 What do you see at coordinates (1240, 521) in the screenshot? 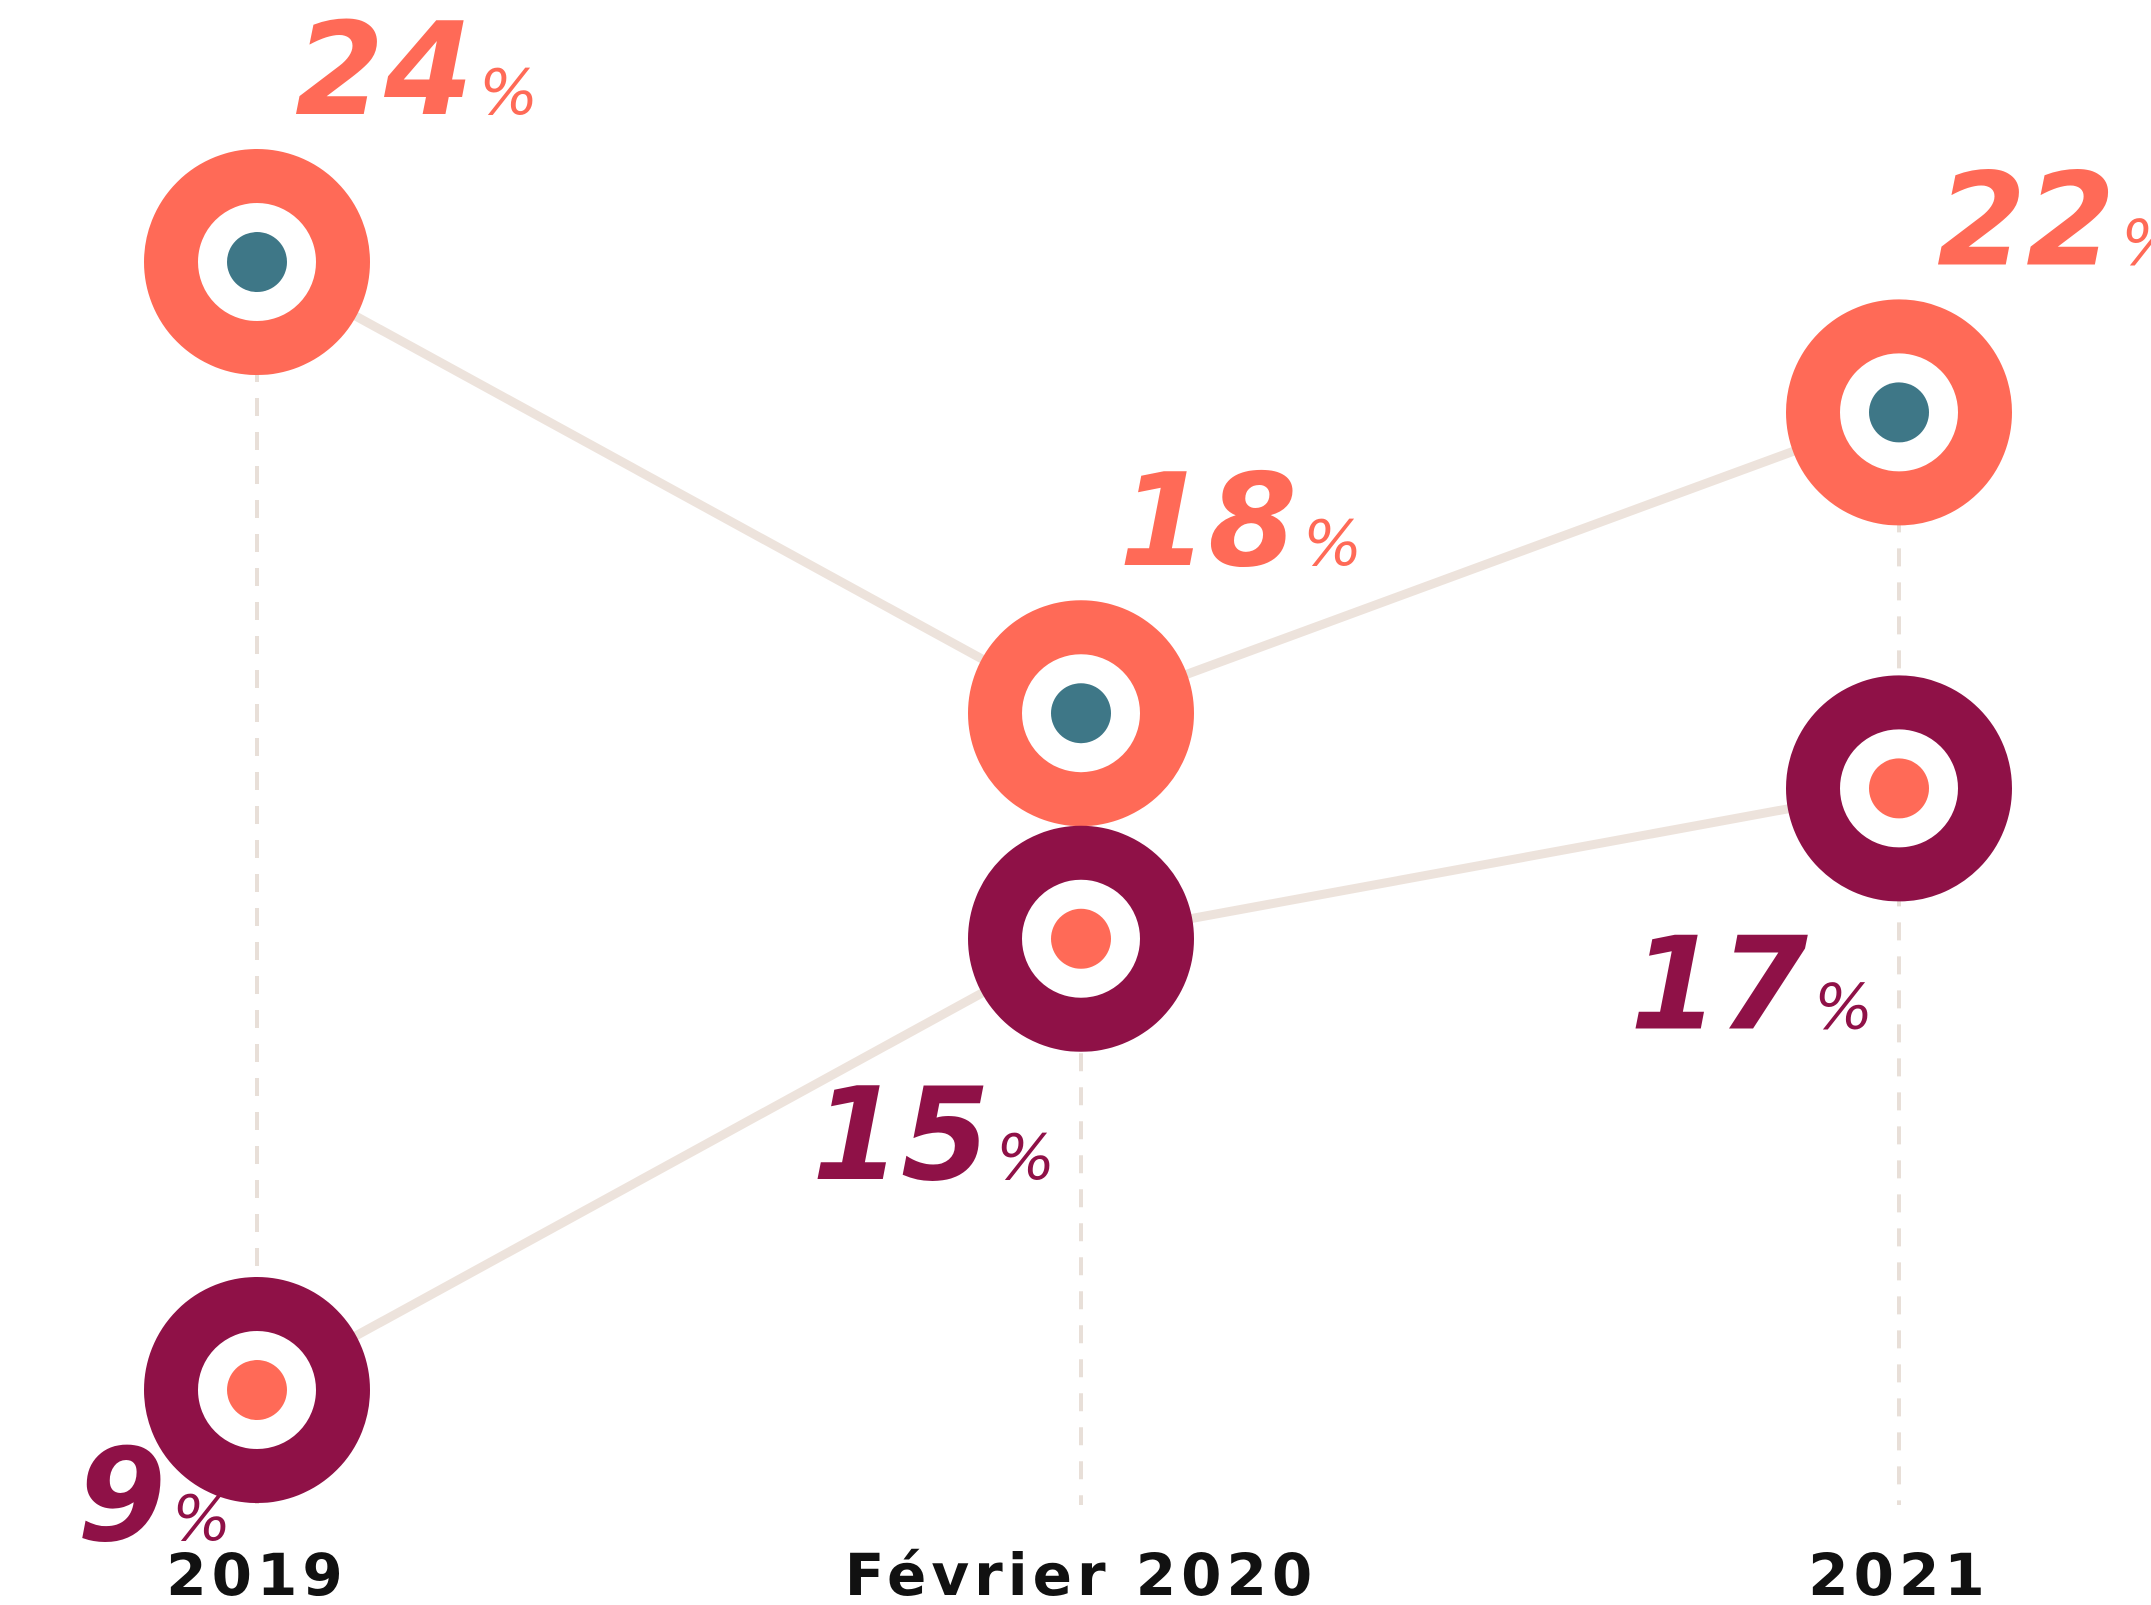
I see `value-label: 18%` at bounding box center [1240, 521].